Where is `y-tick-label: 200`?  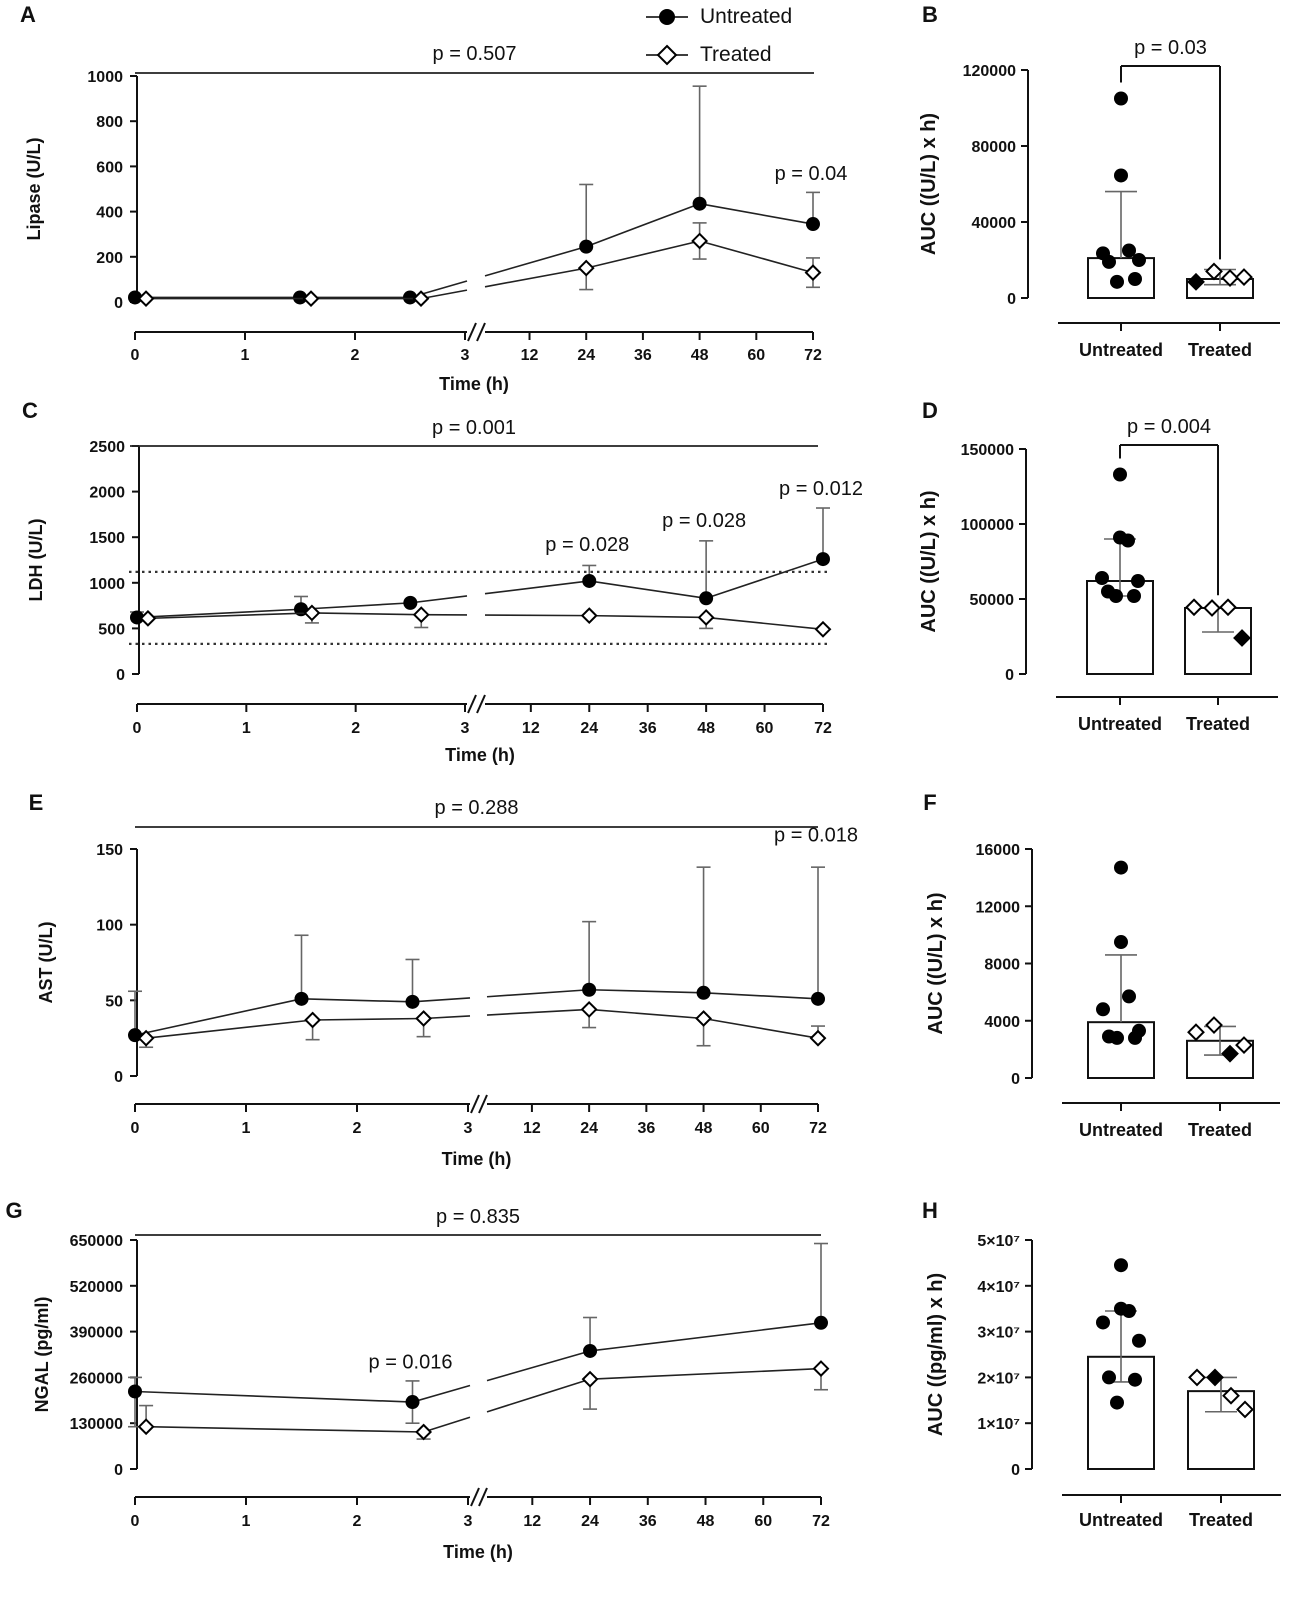 y-tick-label: 200 is located at coordinates (109, 258).